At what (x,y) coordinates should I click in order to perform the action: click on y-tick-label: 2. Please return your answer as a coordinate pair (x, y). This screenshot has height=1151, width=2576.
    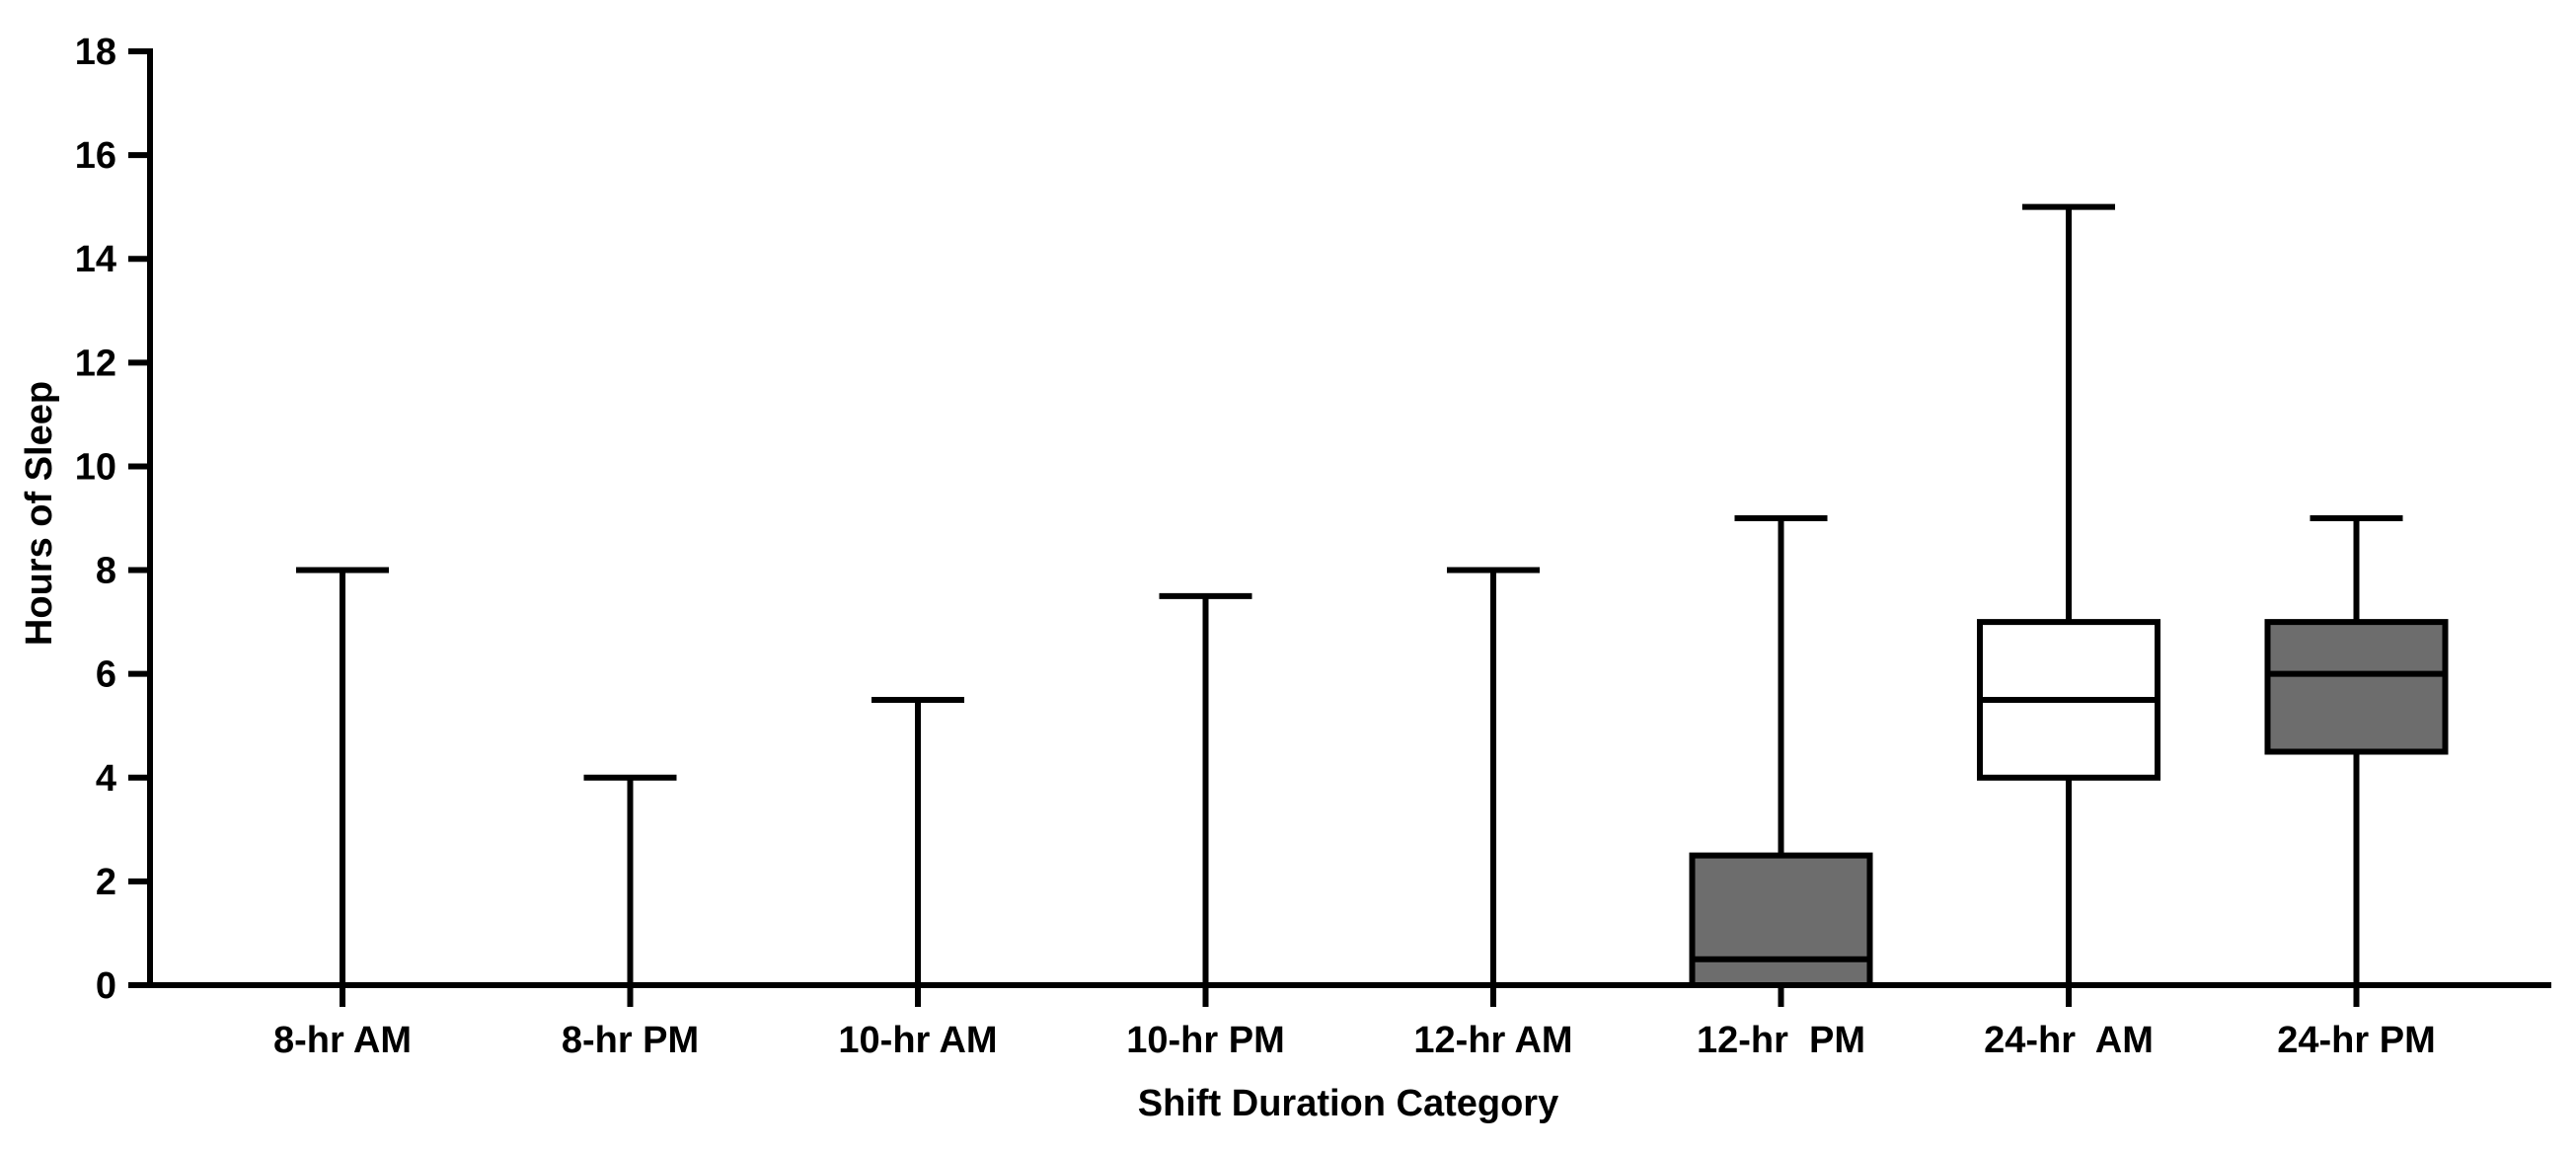
    Looking at the image, I should click on (106, 882).